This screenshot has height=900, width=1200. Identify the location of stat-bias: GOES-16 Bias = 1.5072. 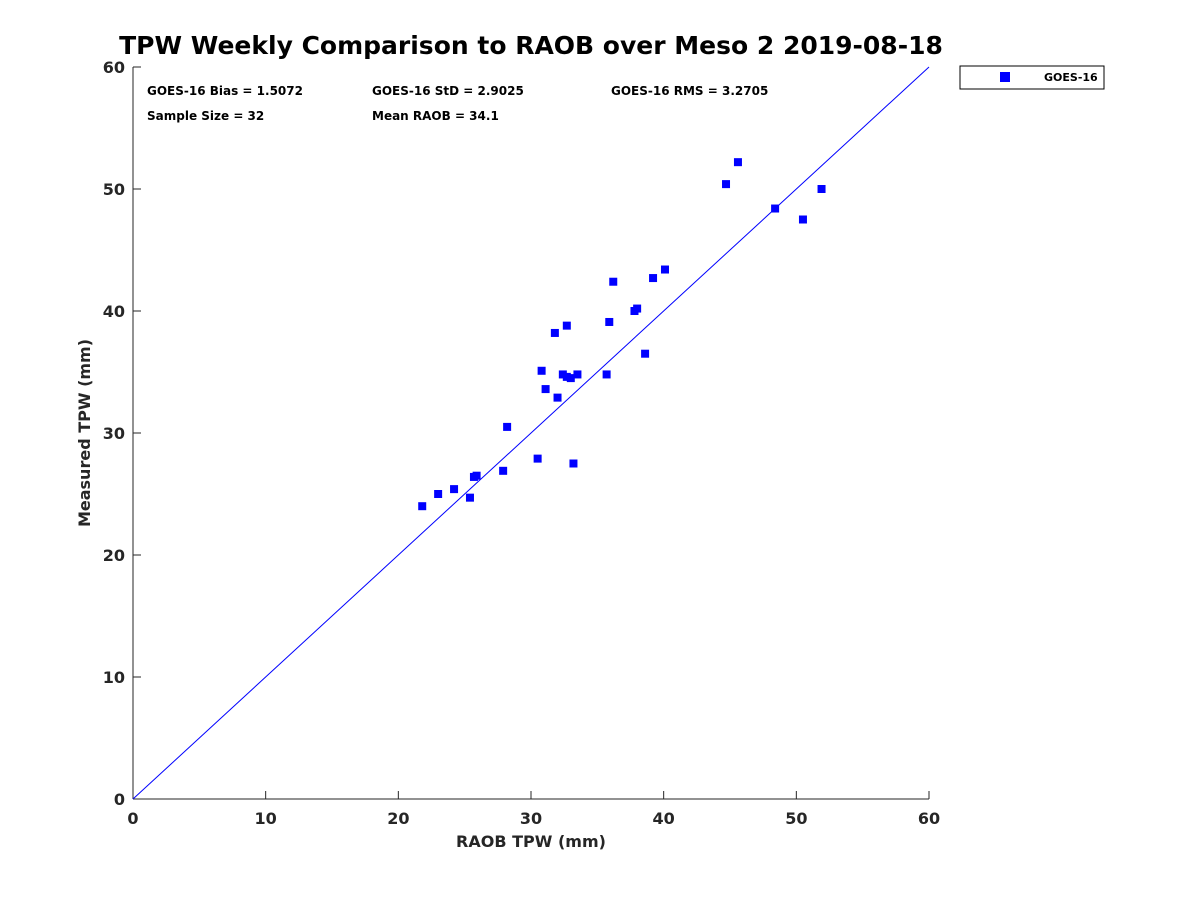
(225, 91).